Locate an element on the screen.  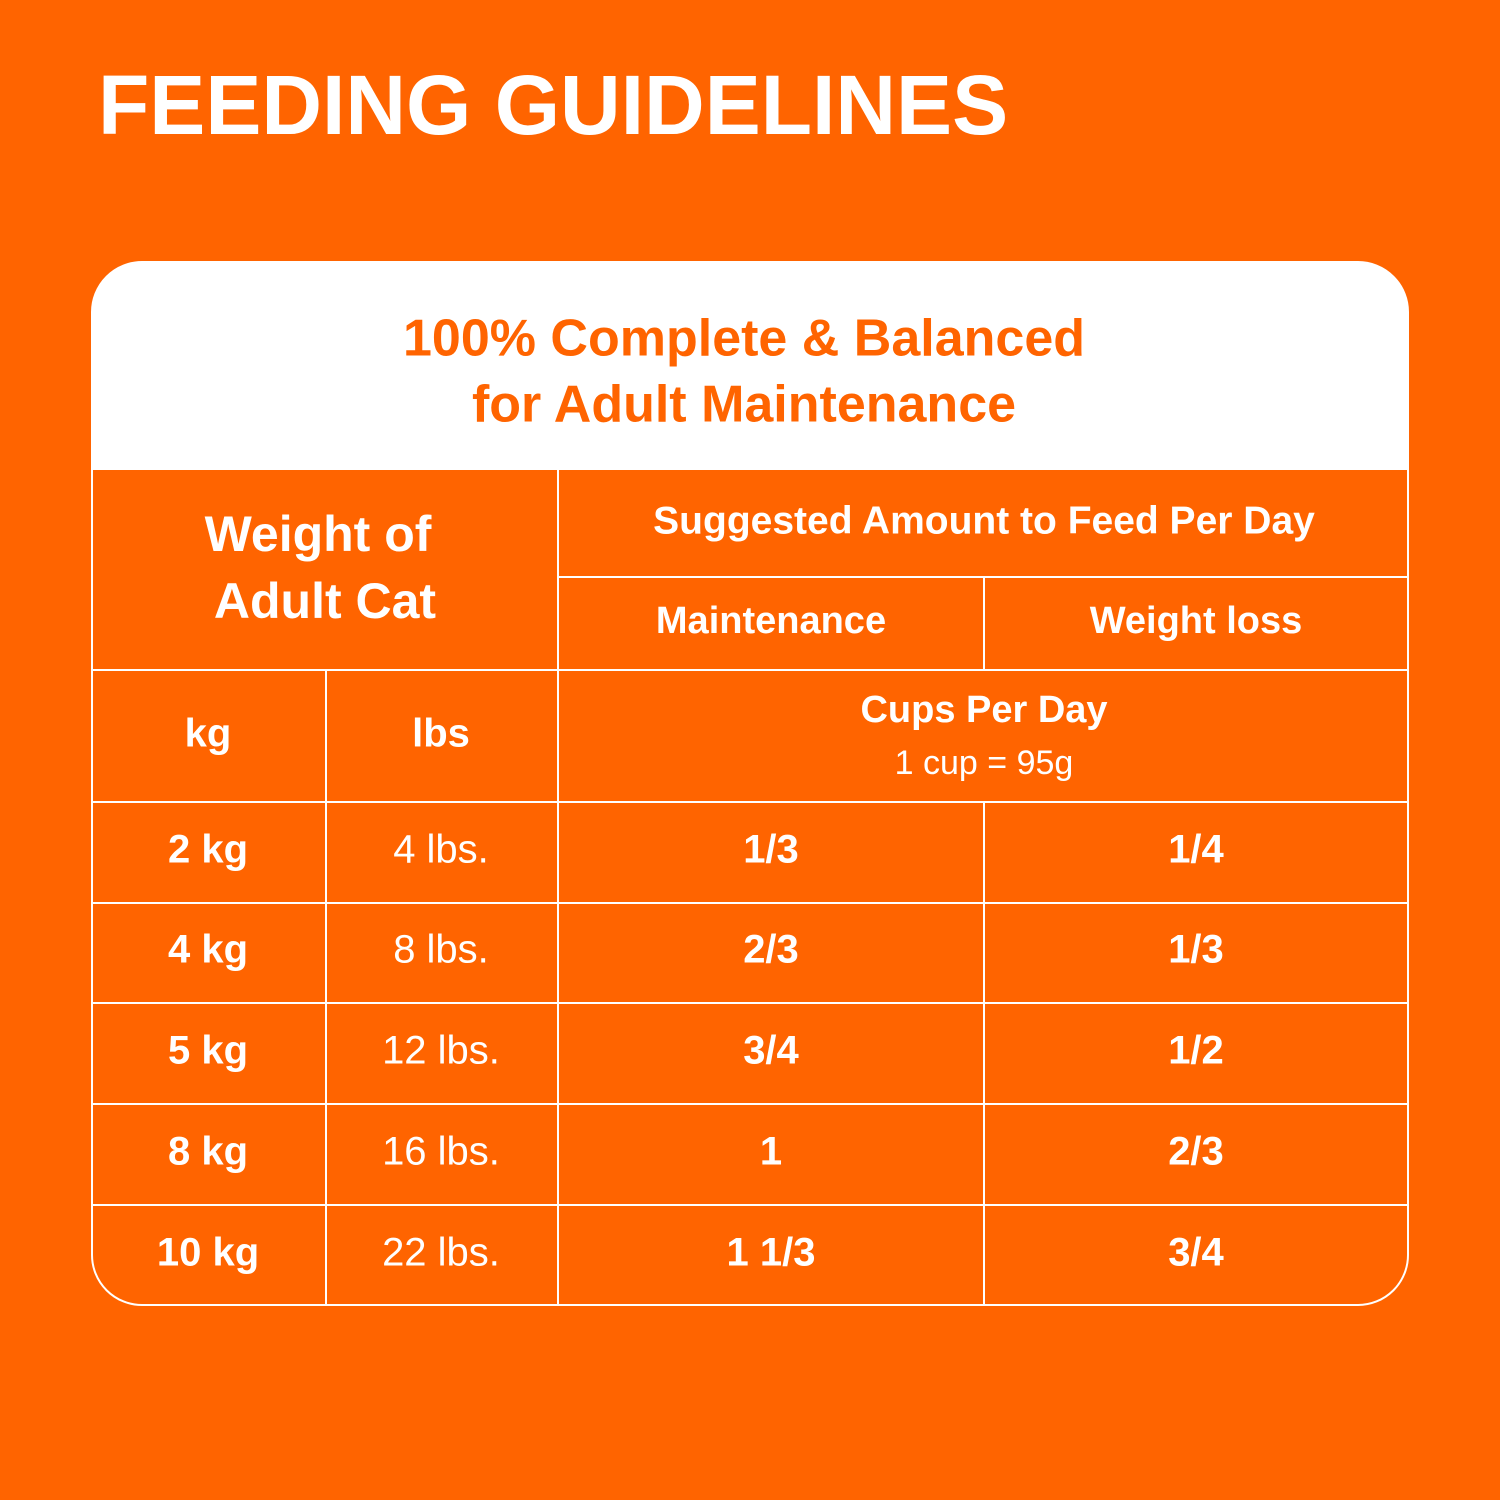
table-cell: 12 lbs. is located at coordinates (441, 1051).